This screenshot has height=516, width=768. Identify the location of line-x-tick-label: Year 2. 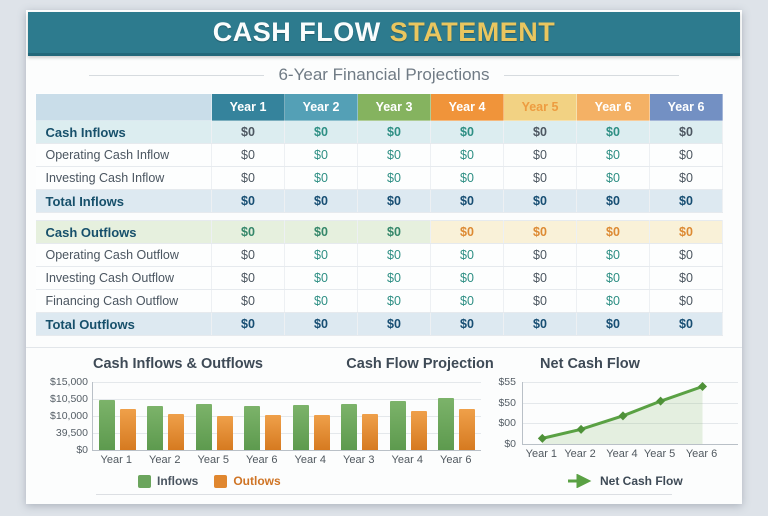
(580, 454).